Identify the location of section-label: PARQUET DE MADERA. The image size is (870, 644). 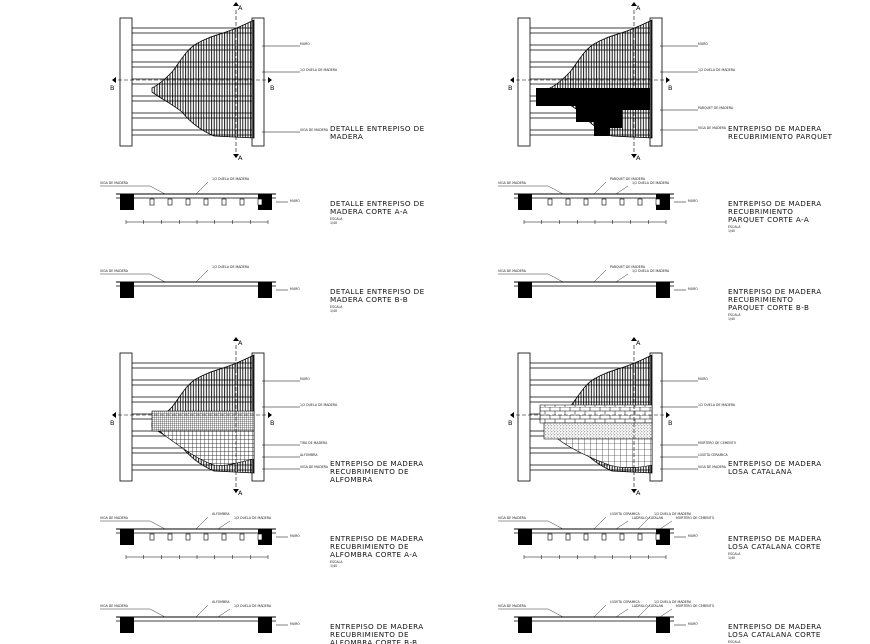
(628, 267).